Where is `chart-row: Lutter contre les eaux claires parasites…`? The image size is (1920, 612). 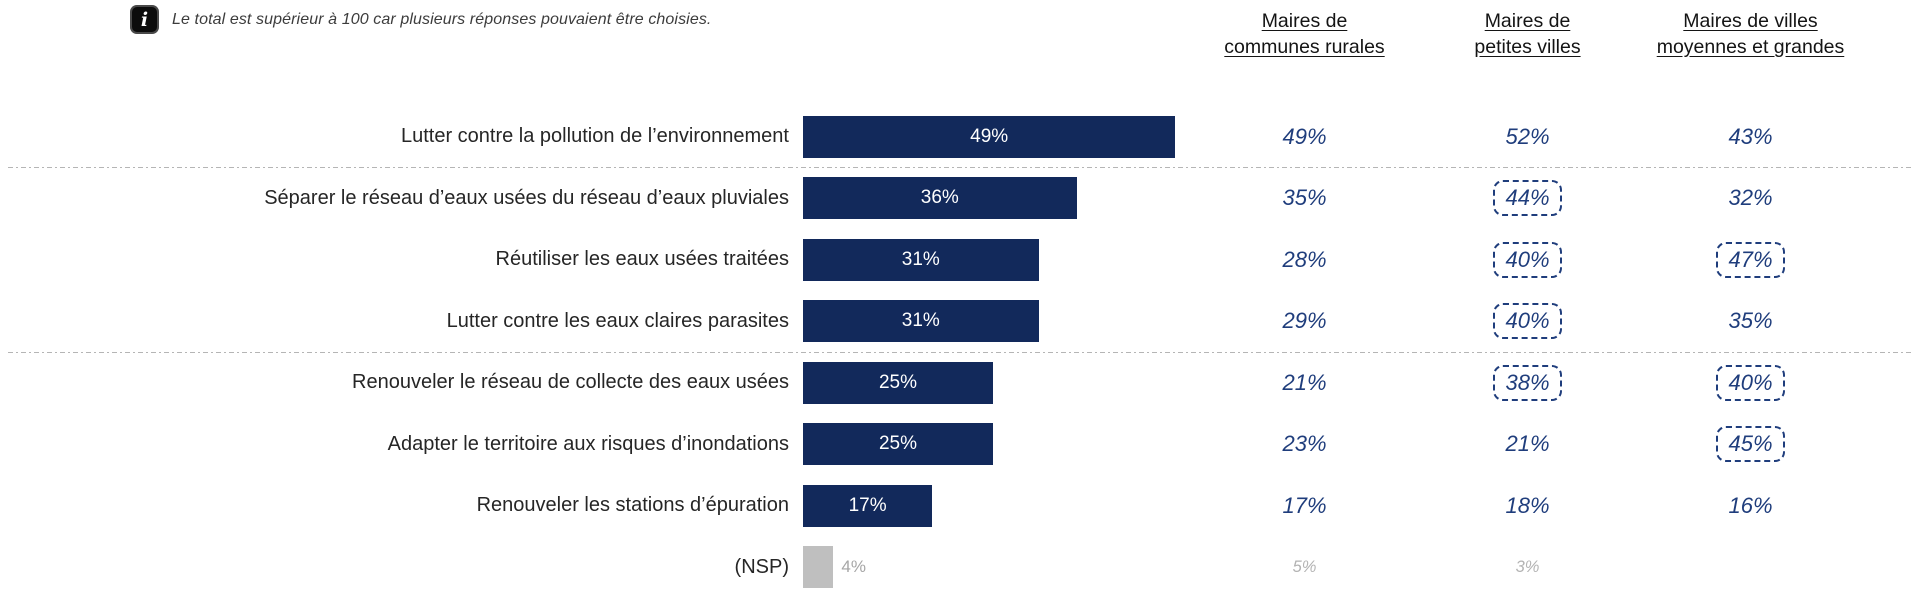
chart-row: Lutter contre les eaux claires parasites… is located at coordinates (960, 322).